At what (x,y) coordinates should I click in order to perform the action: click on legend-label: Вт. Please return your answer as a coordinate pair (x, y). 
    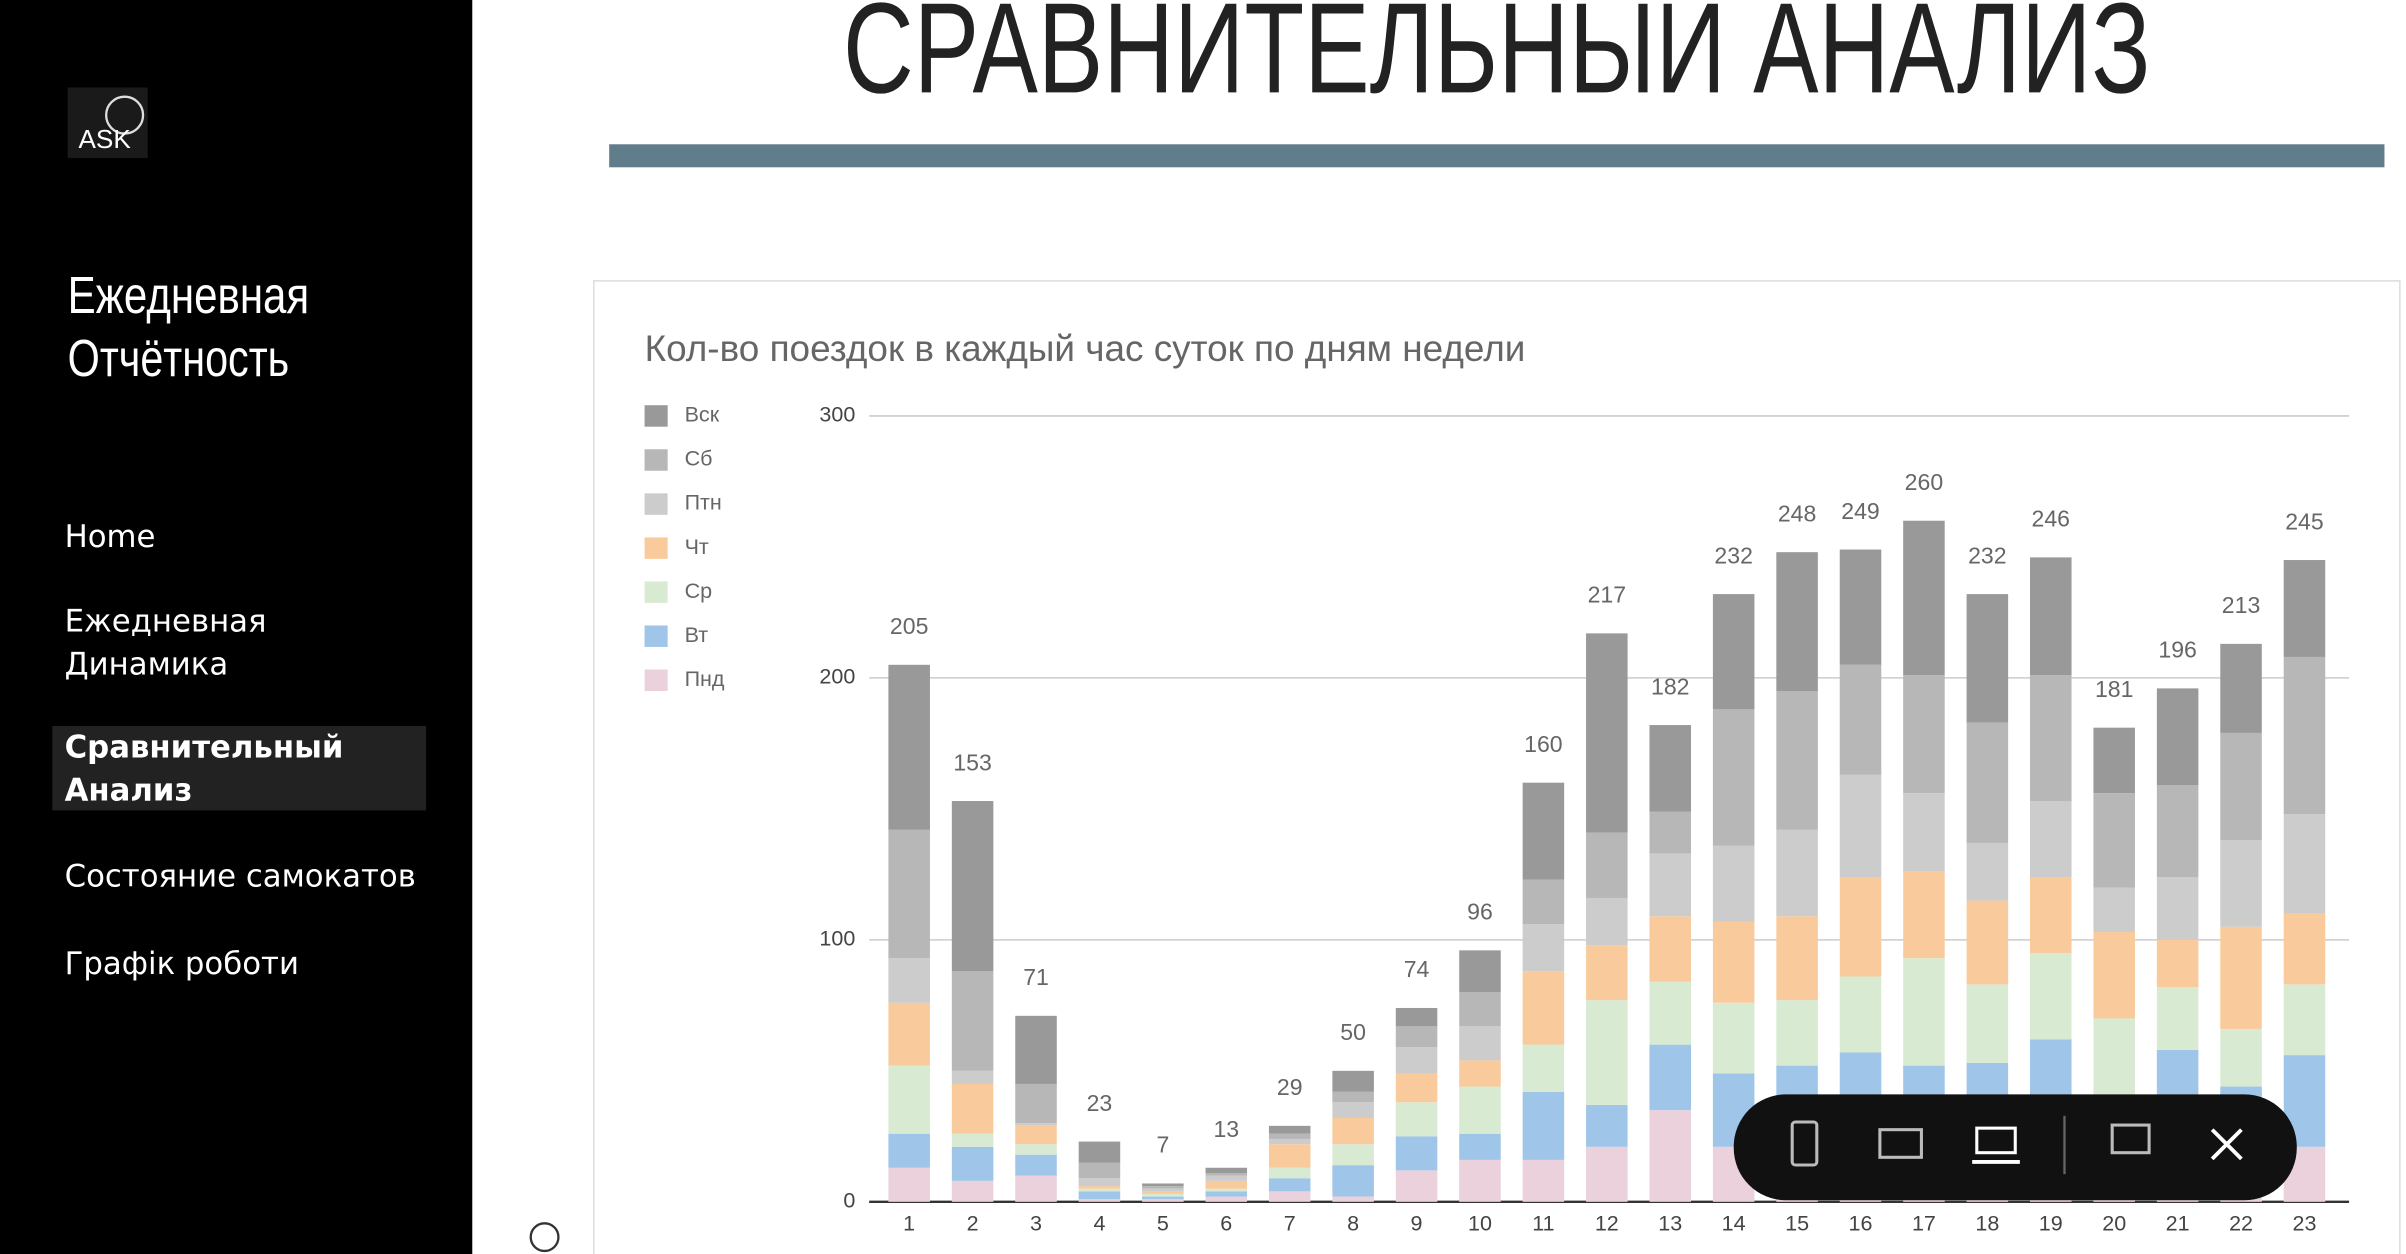
    Looking at the image, I should click on (697, 635).